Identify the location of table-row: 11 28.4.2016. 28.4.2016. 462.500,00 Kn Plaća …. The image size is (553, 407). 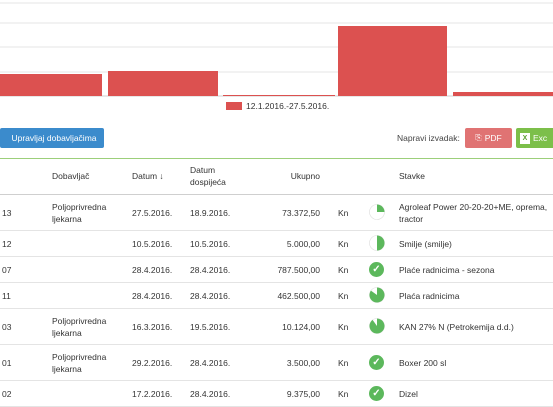
(276, 295).